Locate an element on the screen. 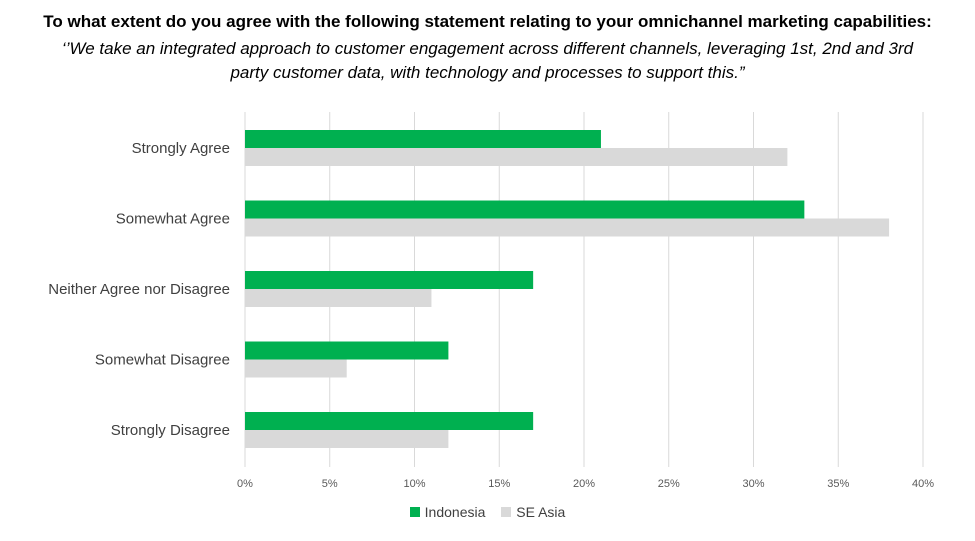 This screenshot has height=541, width=975. bar-se-asia-strongly-agree is located at coordinates (516, 157).